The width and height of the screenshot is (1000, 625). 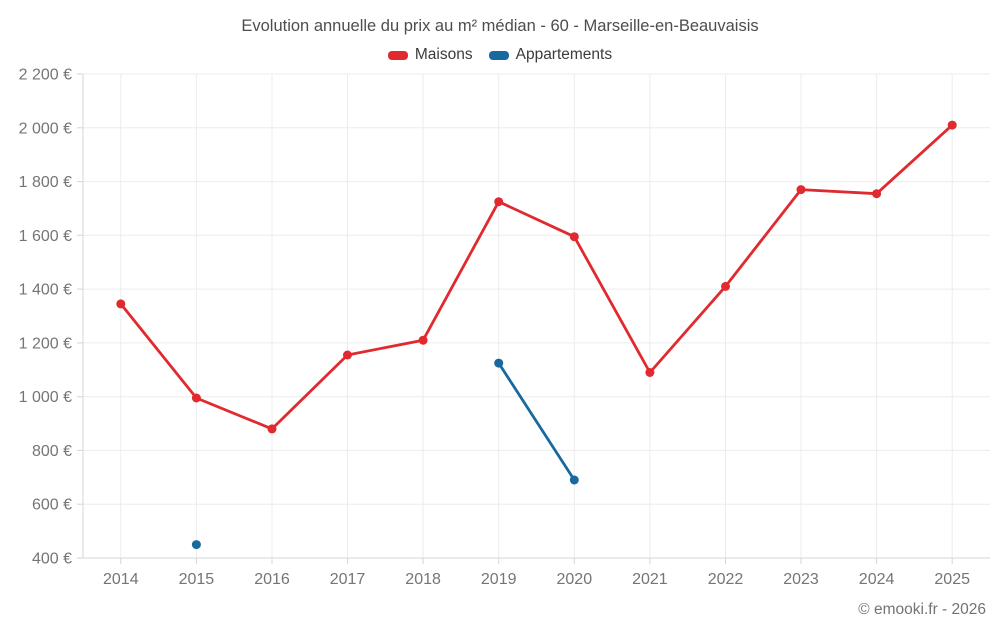 What do you see at coordinates (52, 505) in the screenshot?
I see `y-tick-label: 600 €` at bounding box center [52, 505].